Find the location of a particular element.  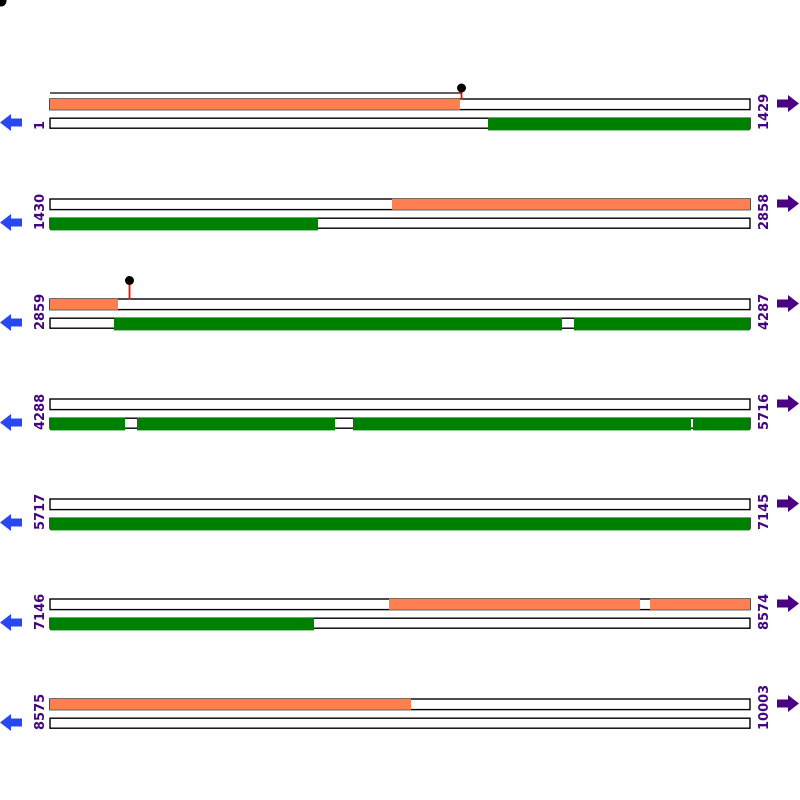

row-end-label: 1429 is located at coordinates (764, 112).